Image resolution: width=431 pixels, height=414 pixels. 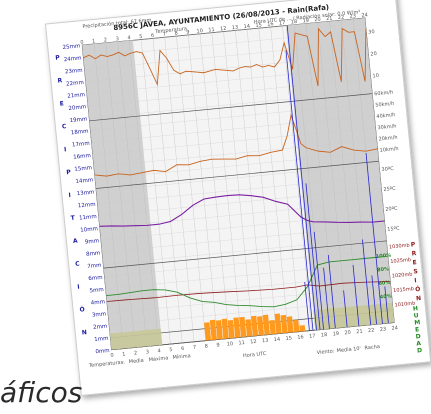 I want to click on left-scale-label-21: 4mm, so click(x=98, y=302).